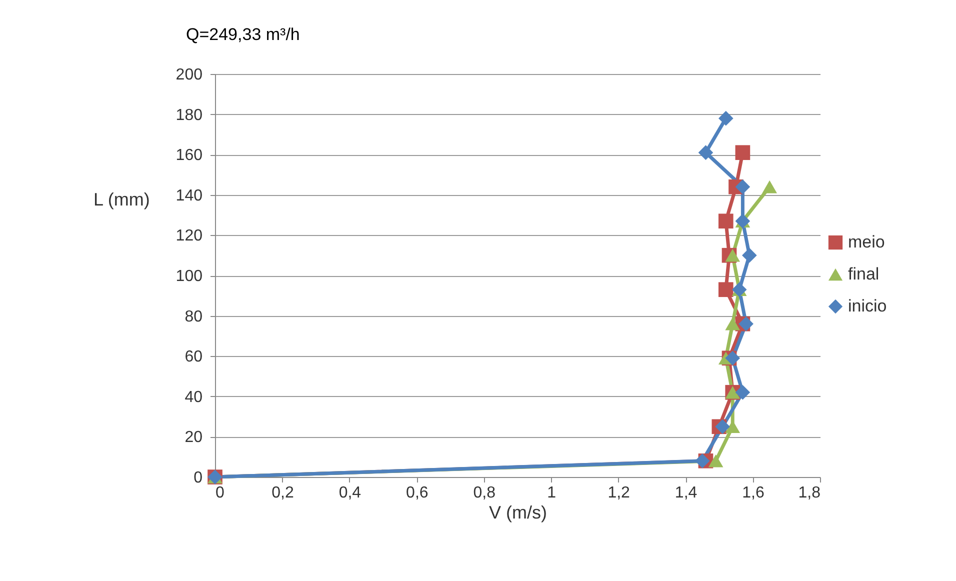 This screenshot has width=956, height=581. I want to click on y-tick-label: 60, so click(193, 357).